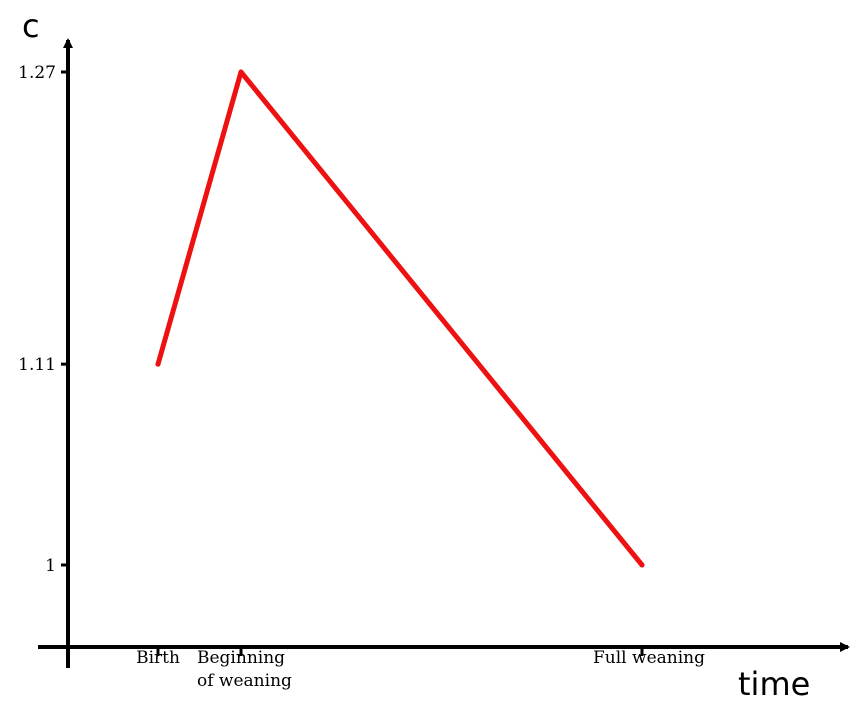  I want to click on x-tick-label-line: Beginning, so click(241, 658).